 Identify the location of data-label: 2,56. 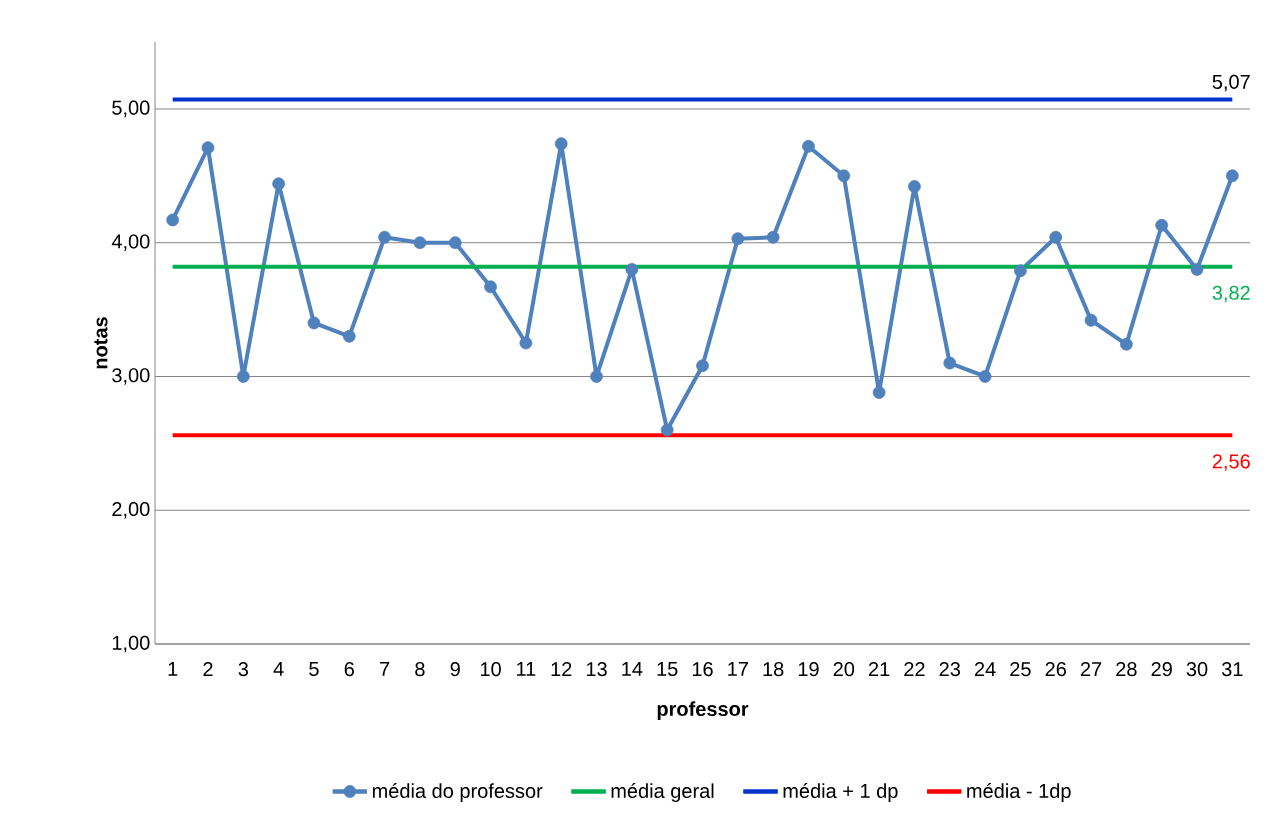
(1231, 462).